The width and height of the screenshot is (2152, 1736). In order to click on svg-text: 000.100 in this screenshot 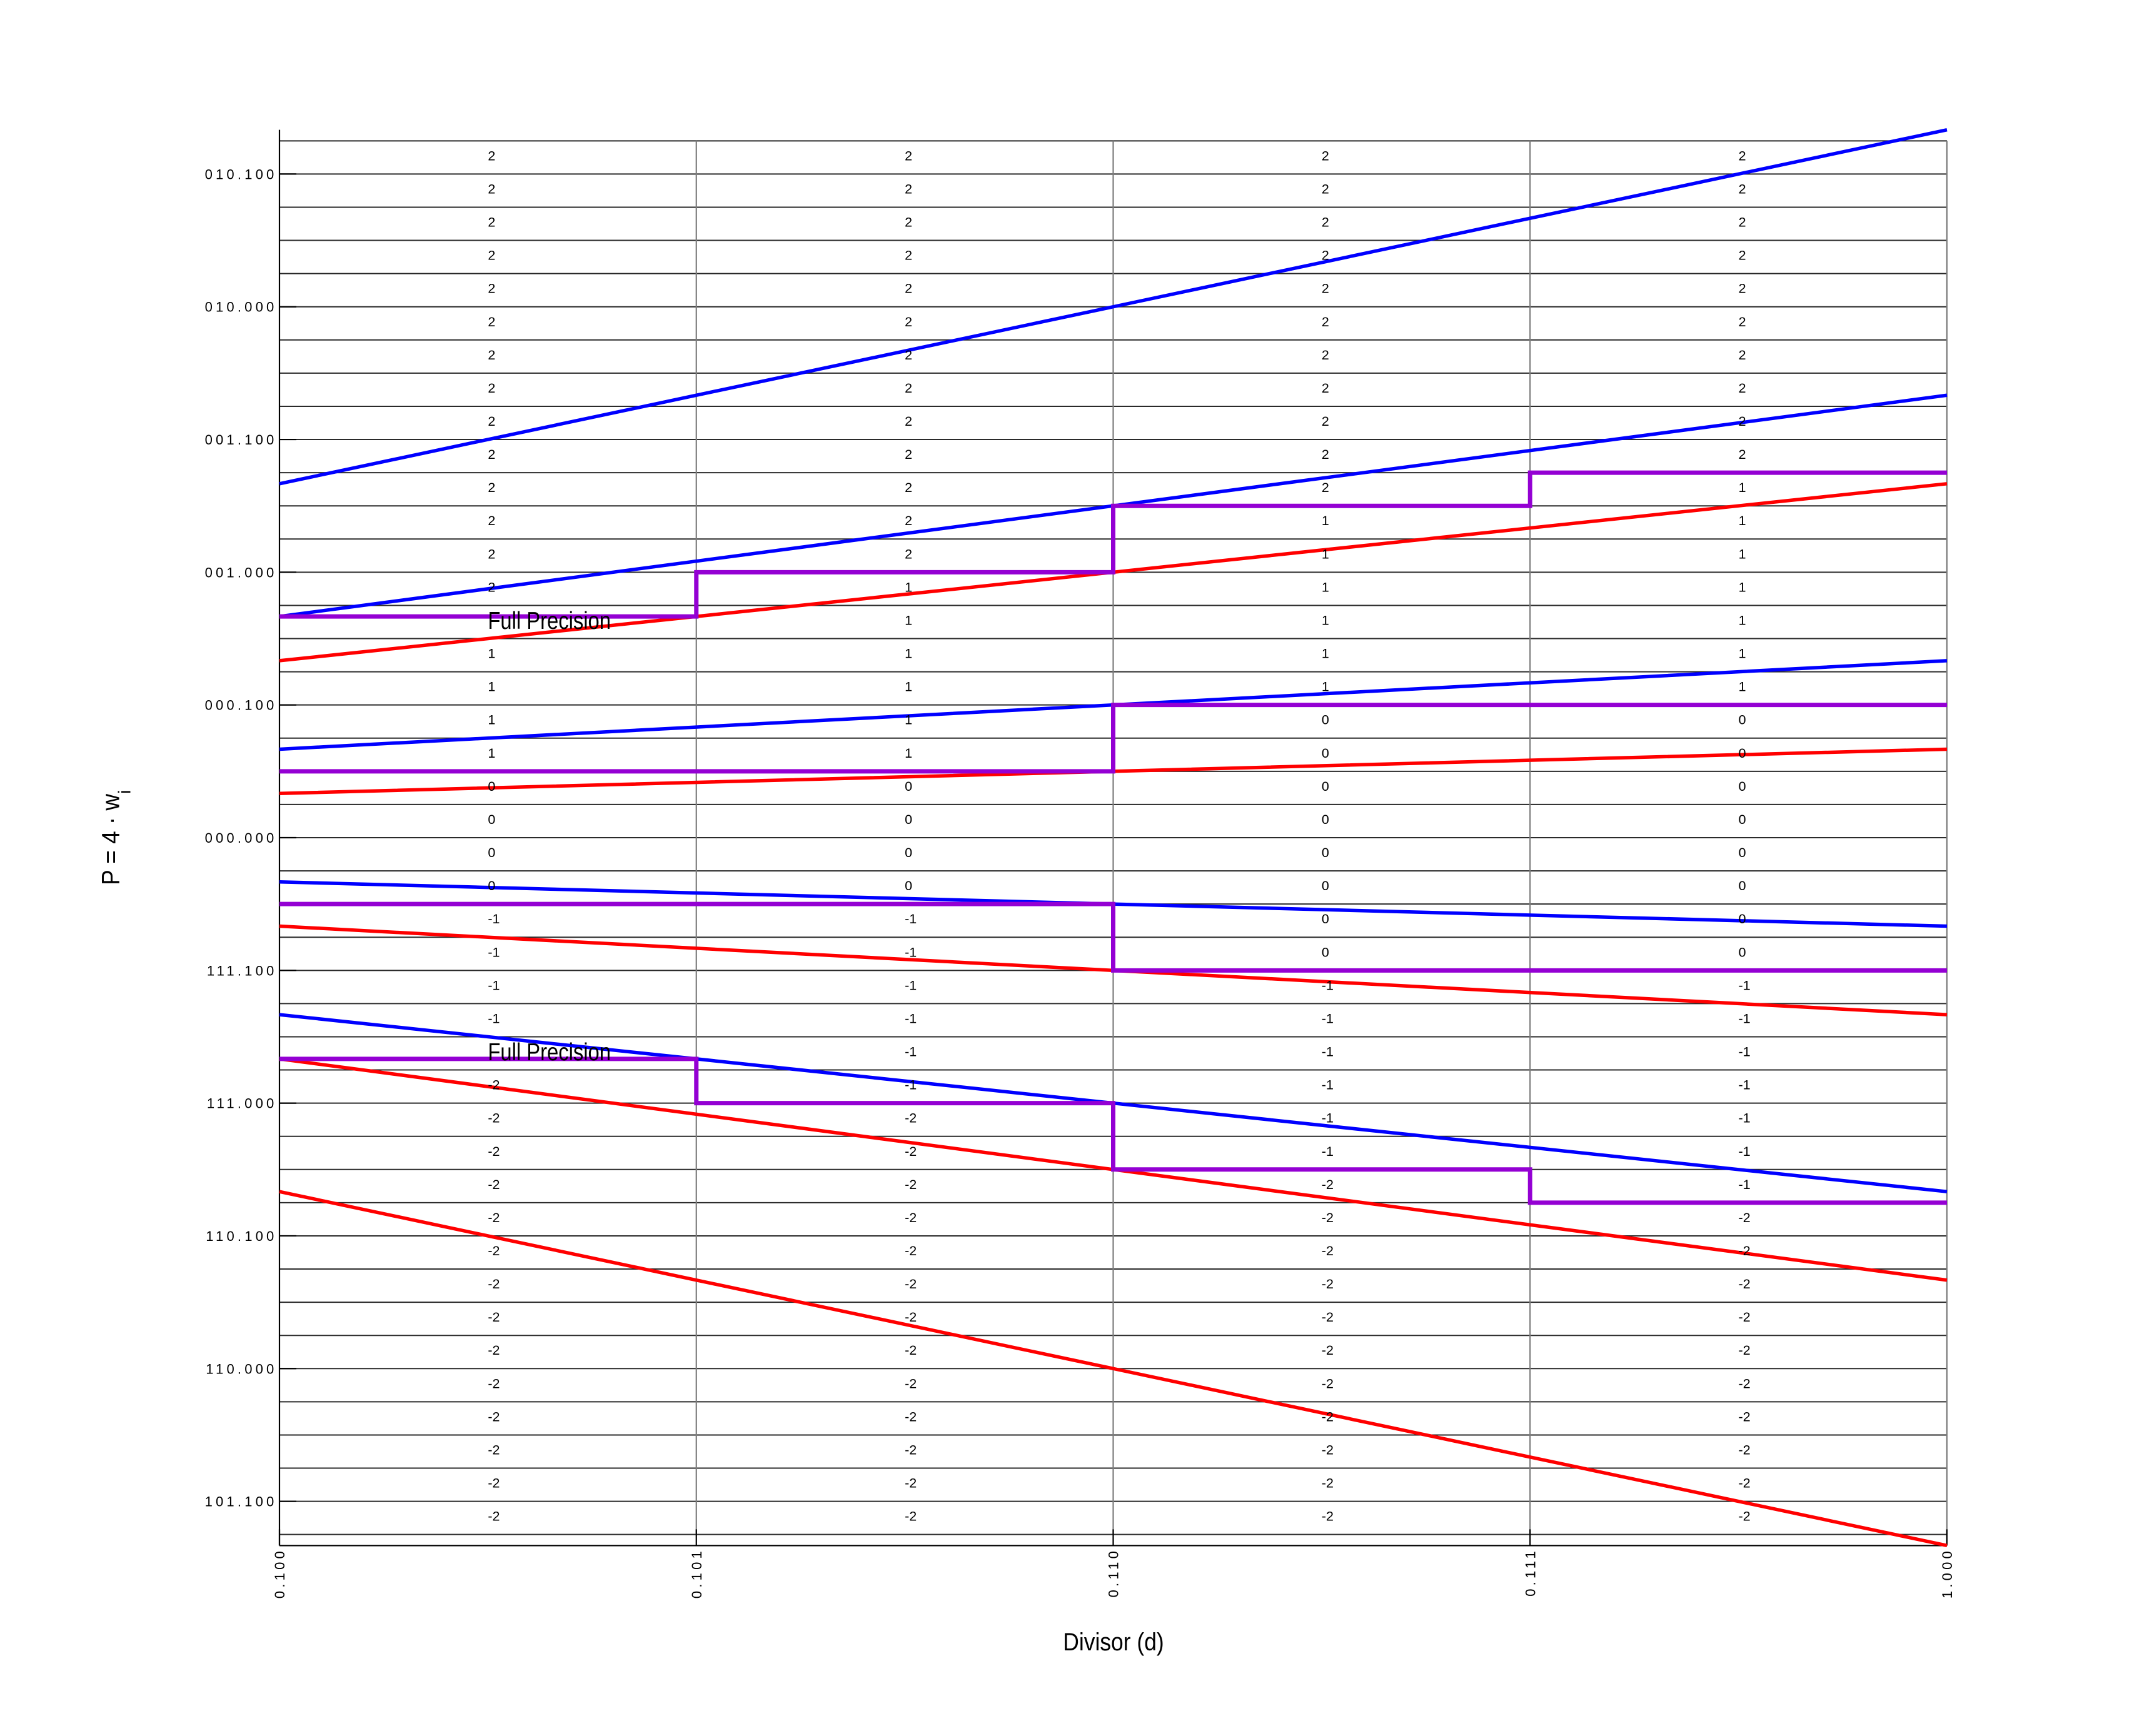, I will do `click(241, 705)`.